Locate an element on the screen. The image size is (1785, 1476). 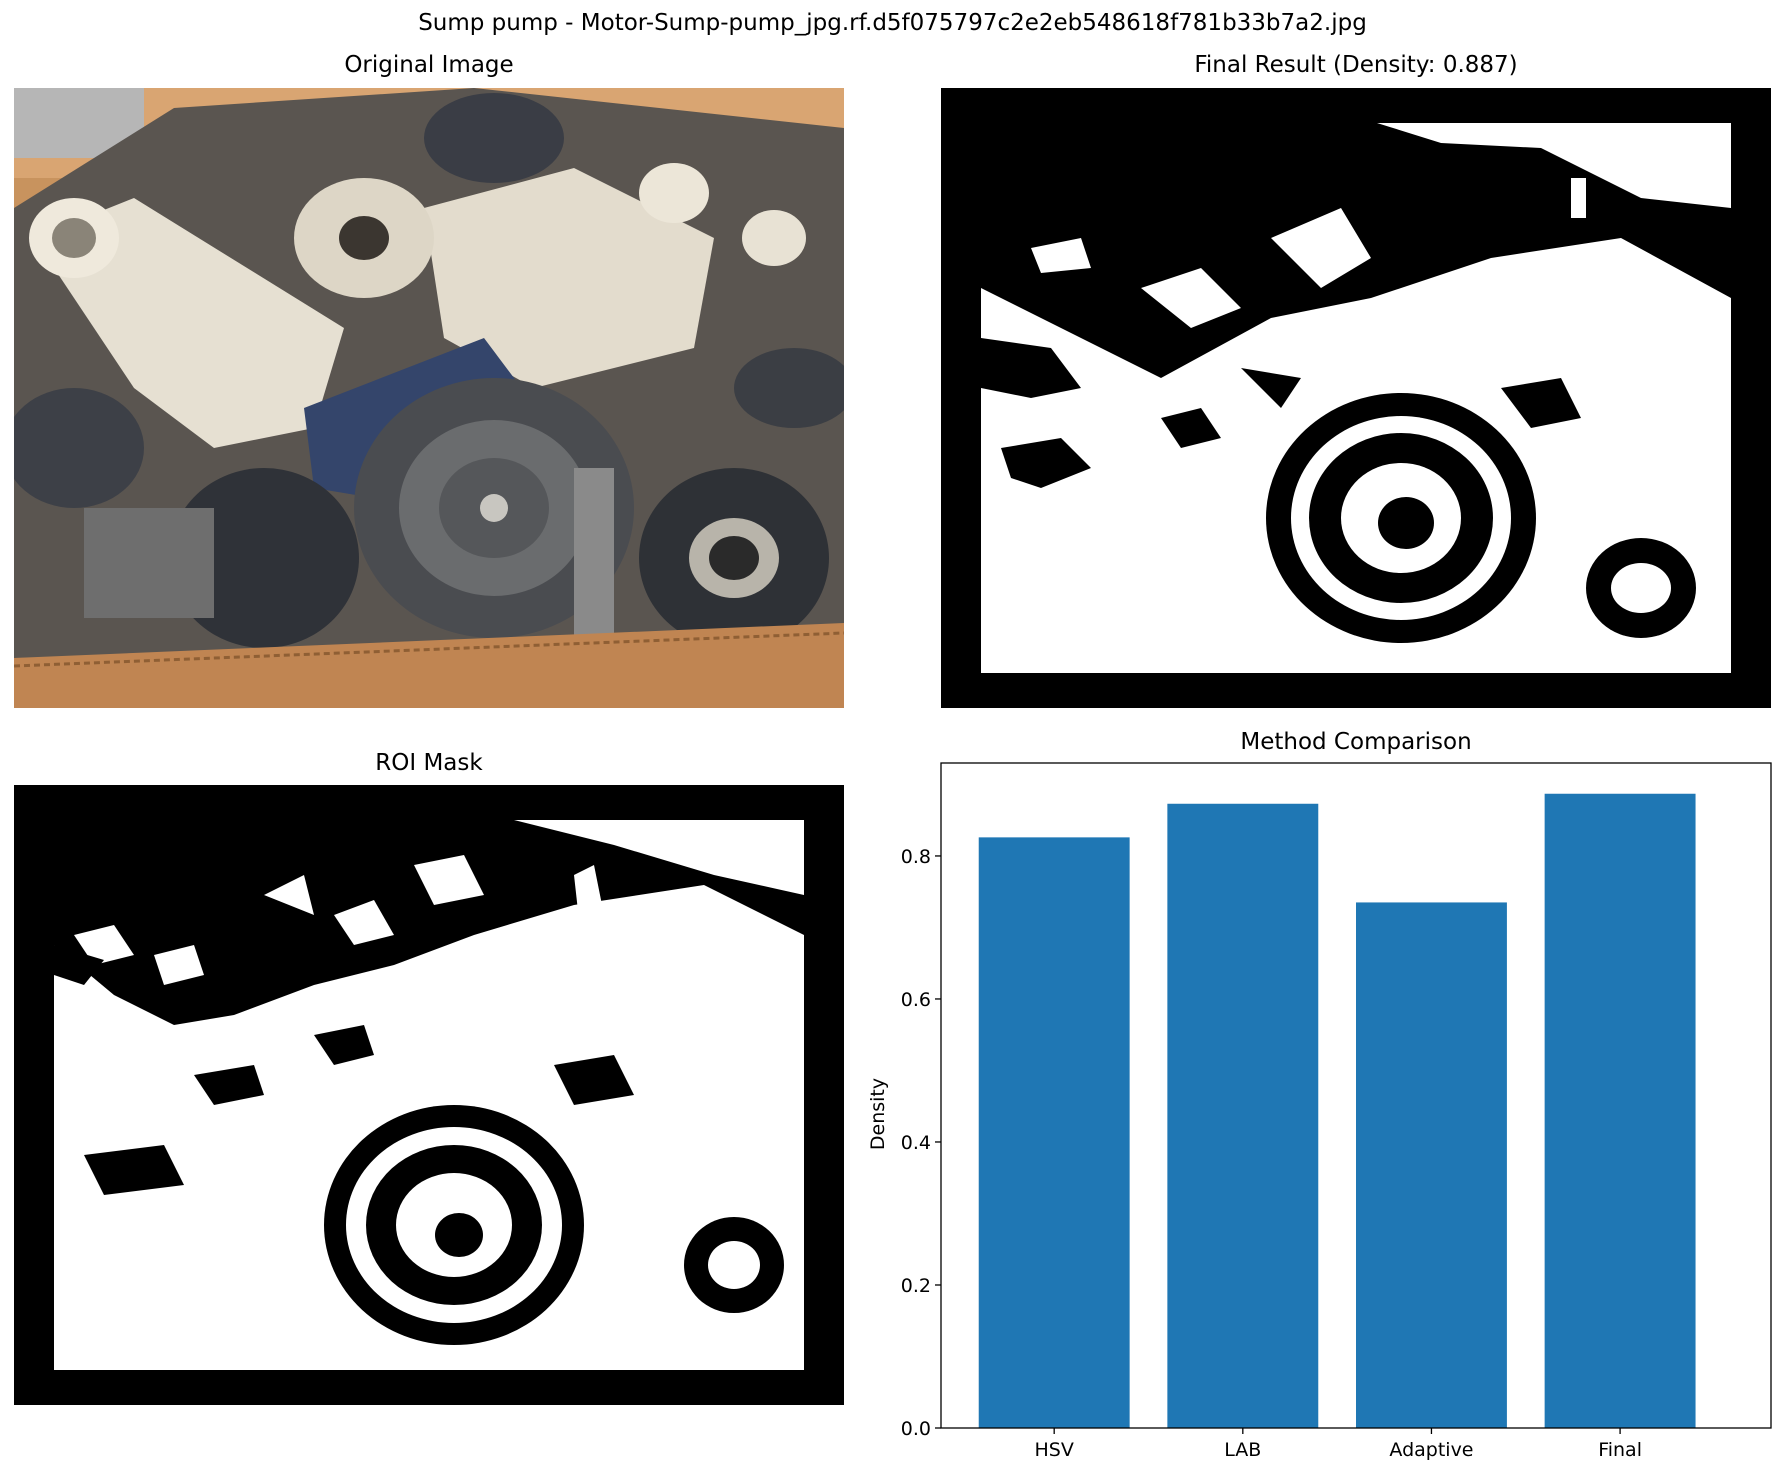
y-tick-label: 0.4 is located at coordinates (916, 1143).